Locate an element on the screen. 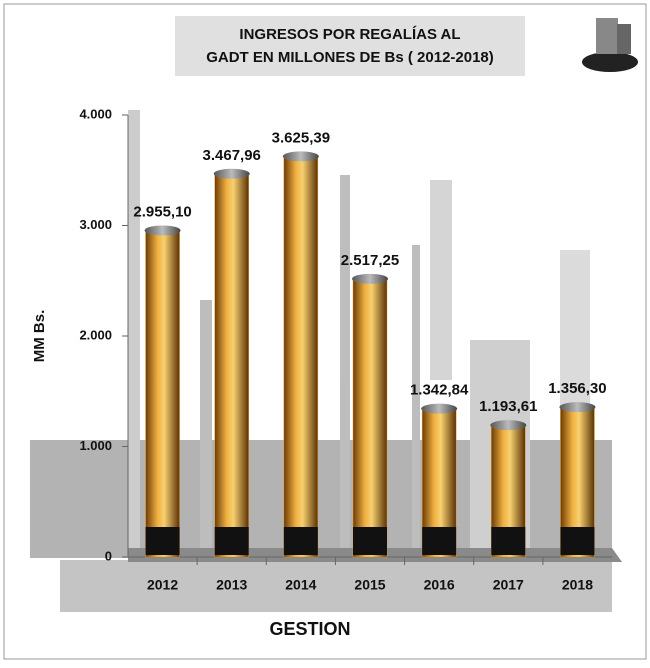  data-label: 3.467,96 is located at coordinates (232, 155).